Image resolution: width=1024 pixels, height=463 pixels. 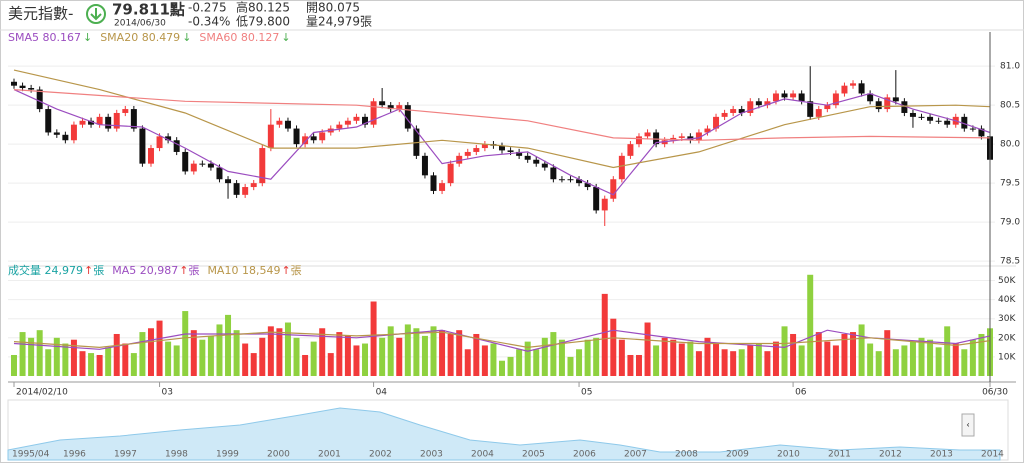 I want to click on navigator-label: 1999, so click(x=227, y=455).